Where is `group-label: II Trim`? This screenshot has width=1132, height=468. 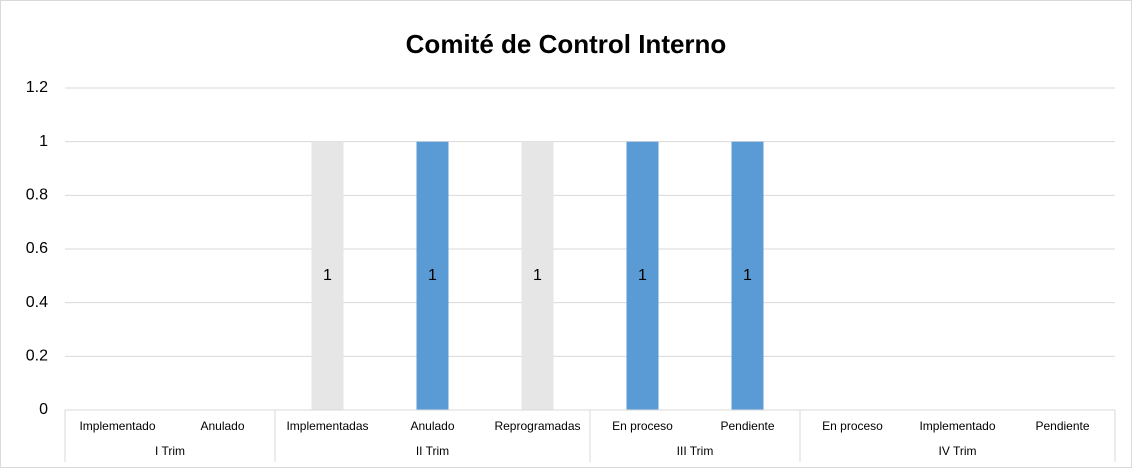
group-label: II Trim is located at coordinates (432, 451).